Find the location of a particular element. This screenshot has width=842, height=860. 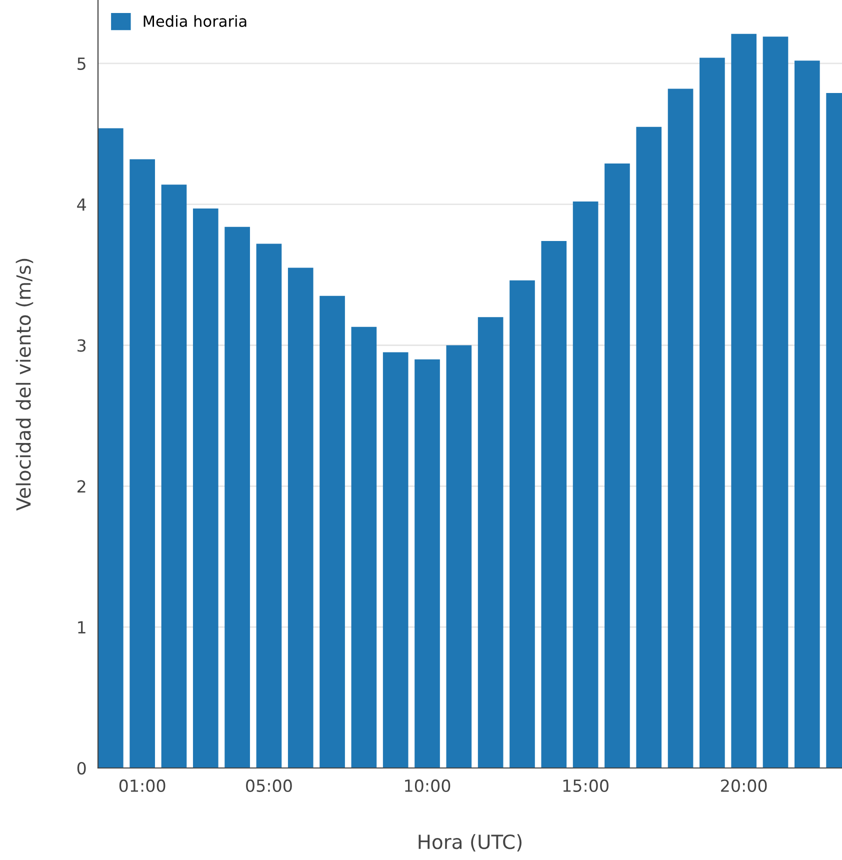

x-tick-label: 10:00 is located at coordinates (427, 785).